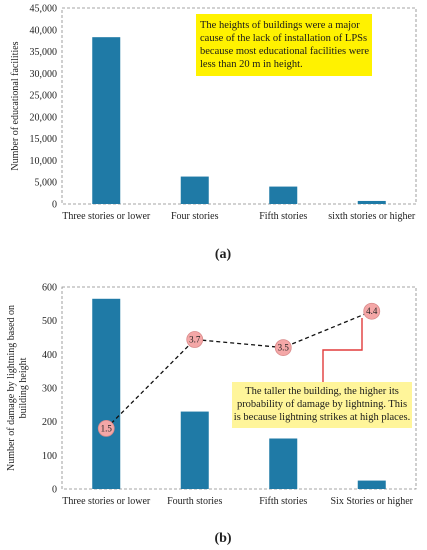 This screenshot has height=550, width=427. What do you see at coordinates (11, 388) in the screenshot?
I see `b-y-axis-label-line: Number of damage by lightning based on` at bounding box center [11, 388].